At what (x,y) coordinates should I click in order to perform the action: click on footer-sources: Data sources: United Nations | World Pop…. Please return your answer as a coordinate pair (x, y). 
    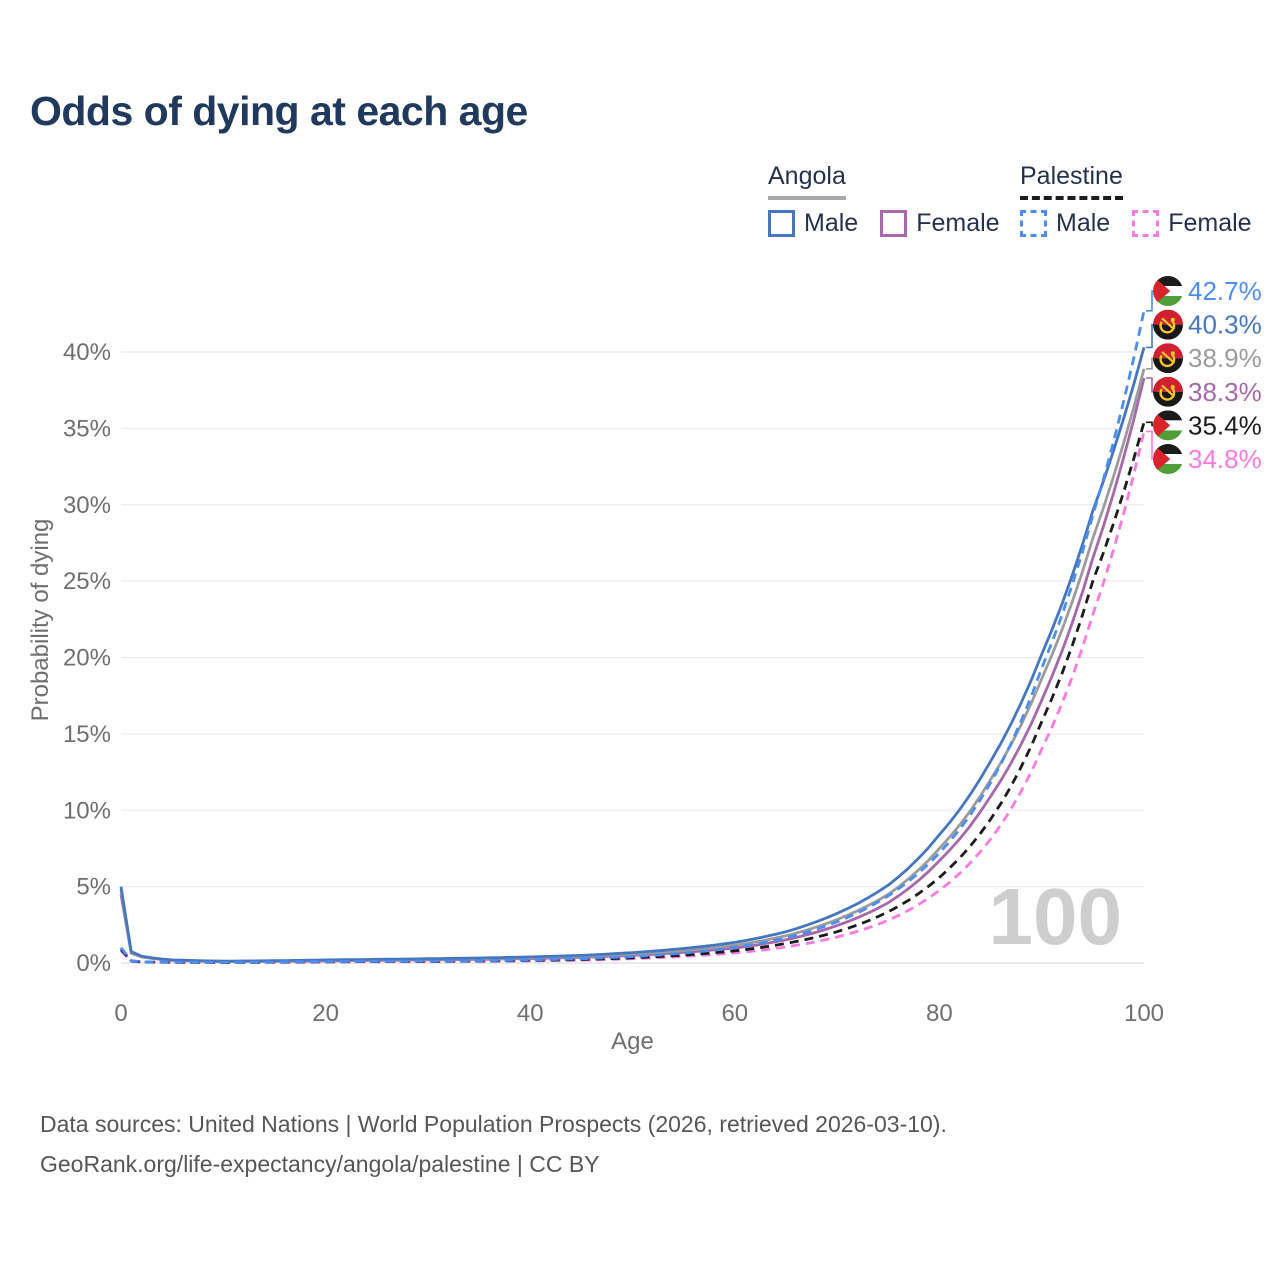
    Looking at the image, I should click on (493, 1124).